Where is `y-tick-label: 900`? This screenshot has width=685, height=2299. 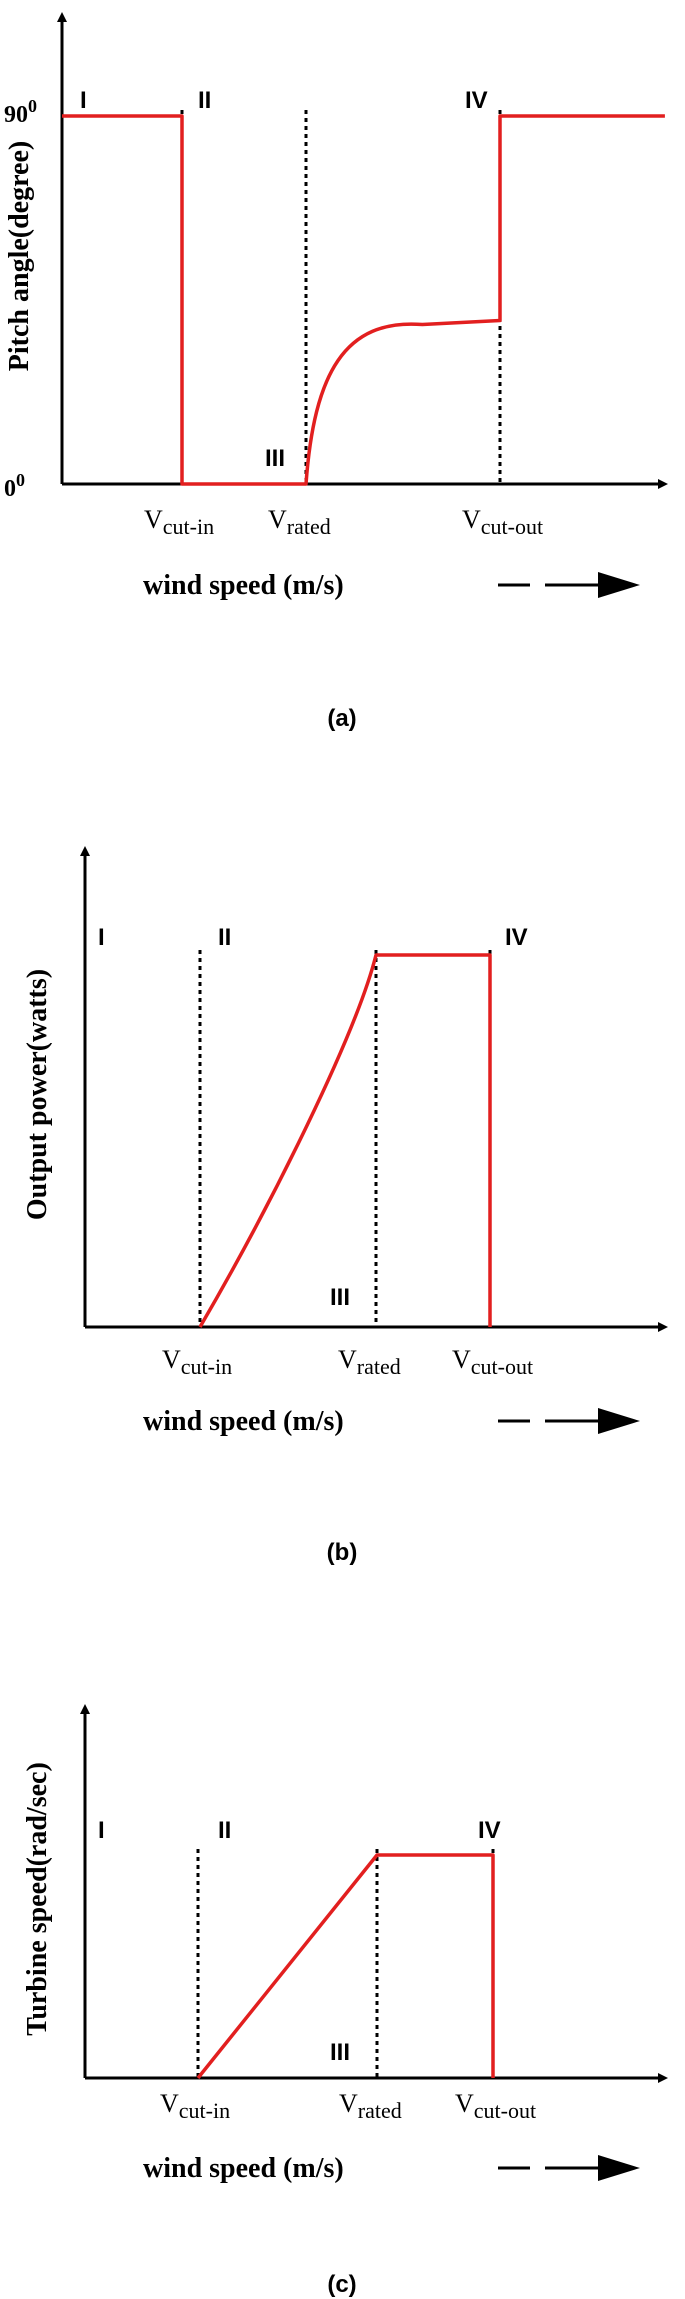
y-tick-label: 900 is located at coordinates (20, 112).